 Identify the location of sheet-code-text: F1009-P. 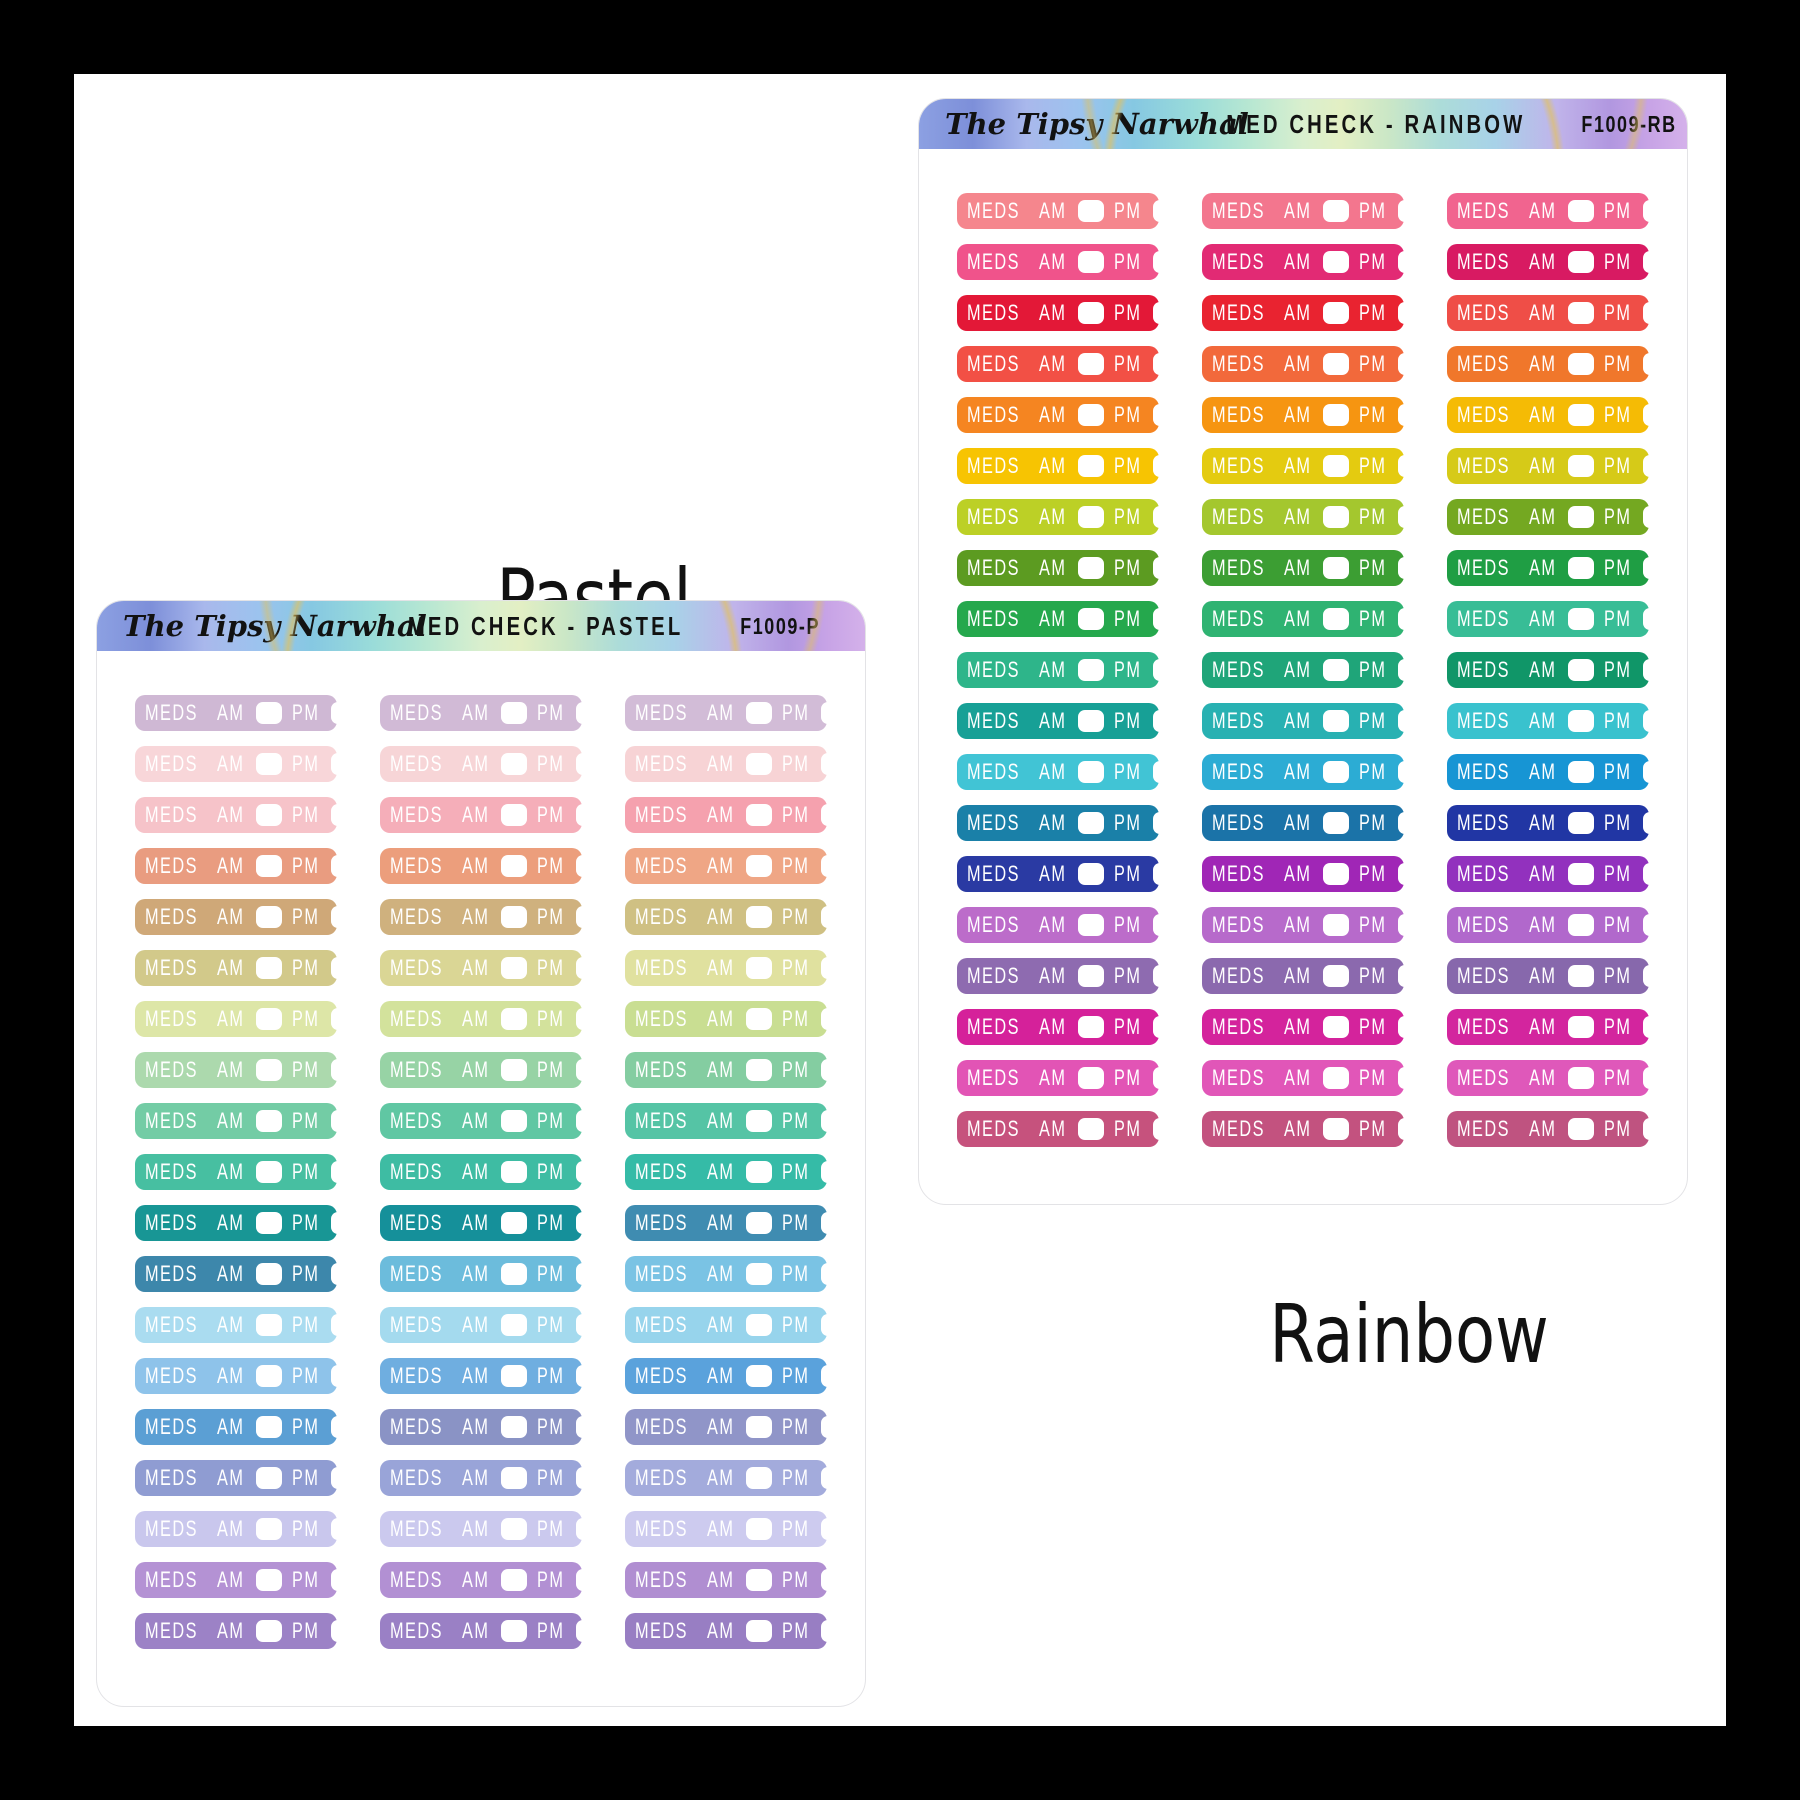
(780, 625).